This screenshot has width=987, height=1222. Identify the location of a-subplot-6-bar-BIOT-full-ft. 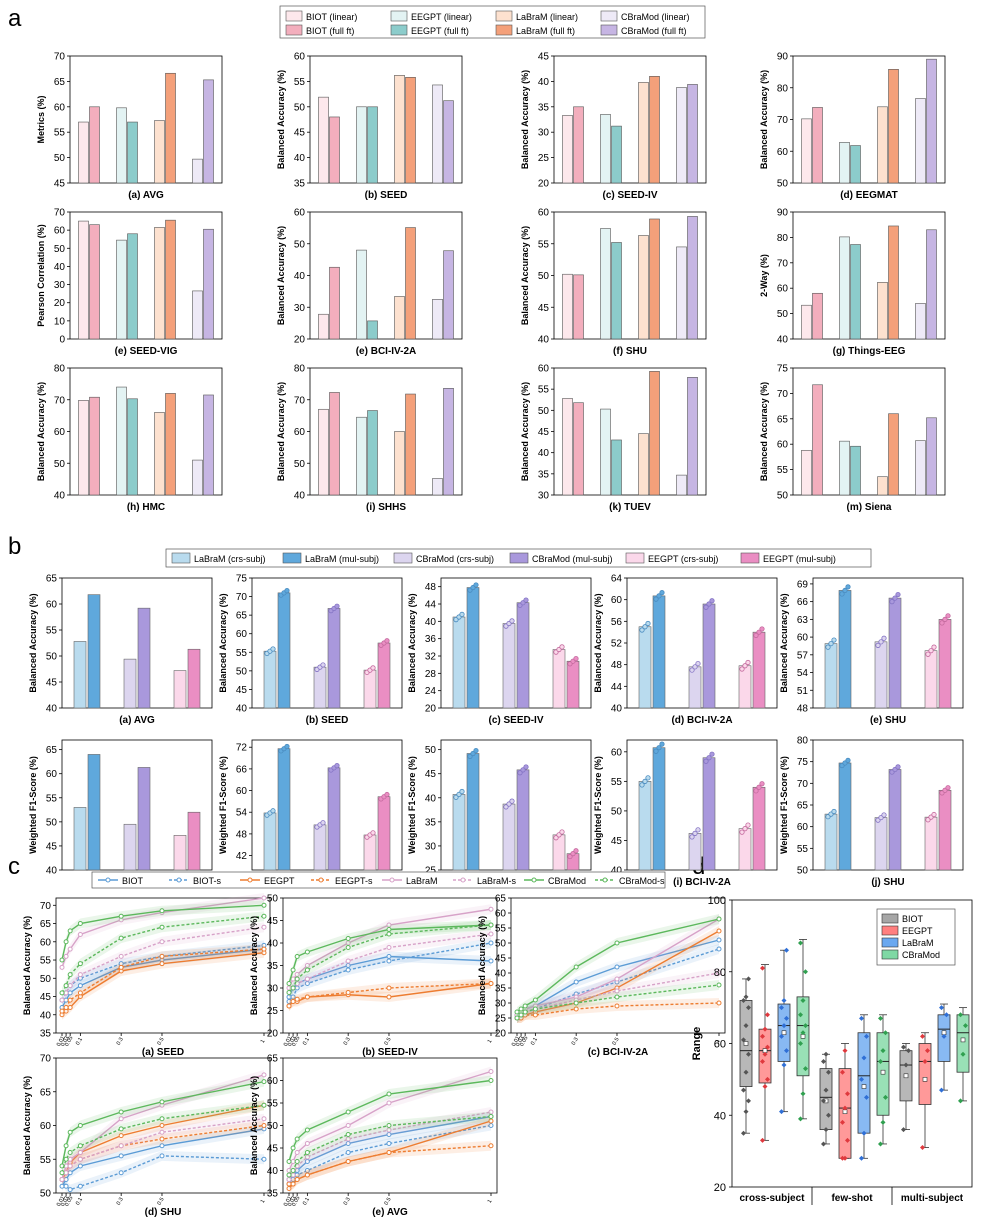
(334, 303).